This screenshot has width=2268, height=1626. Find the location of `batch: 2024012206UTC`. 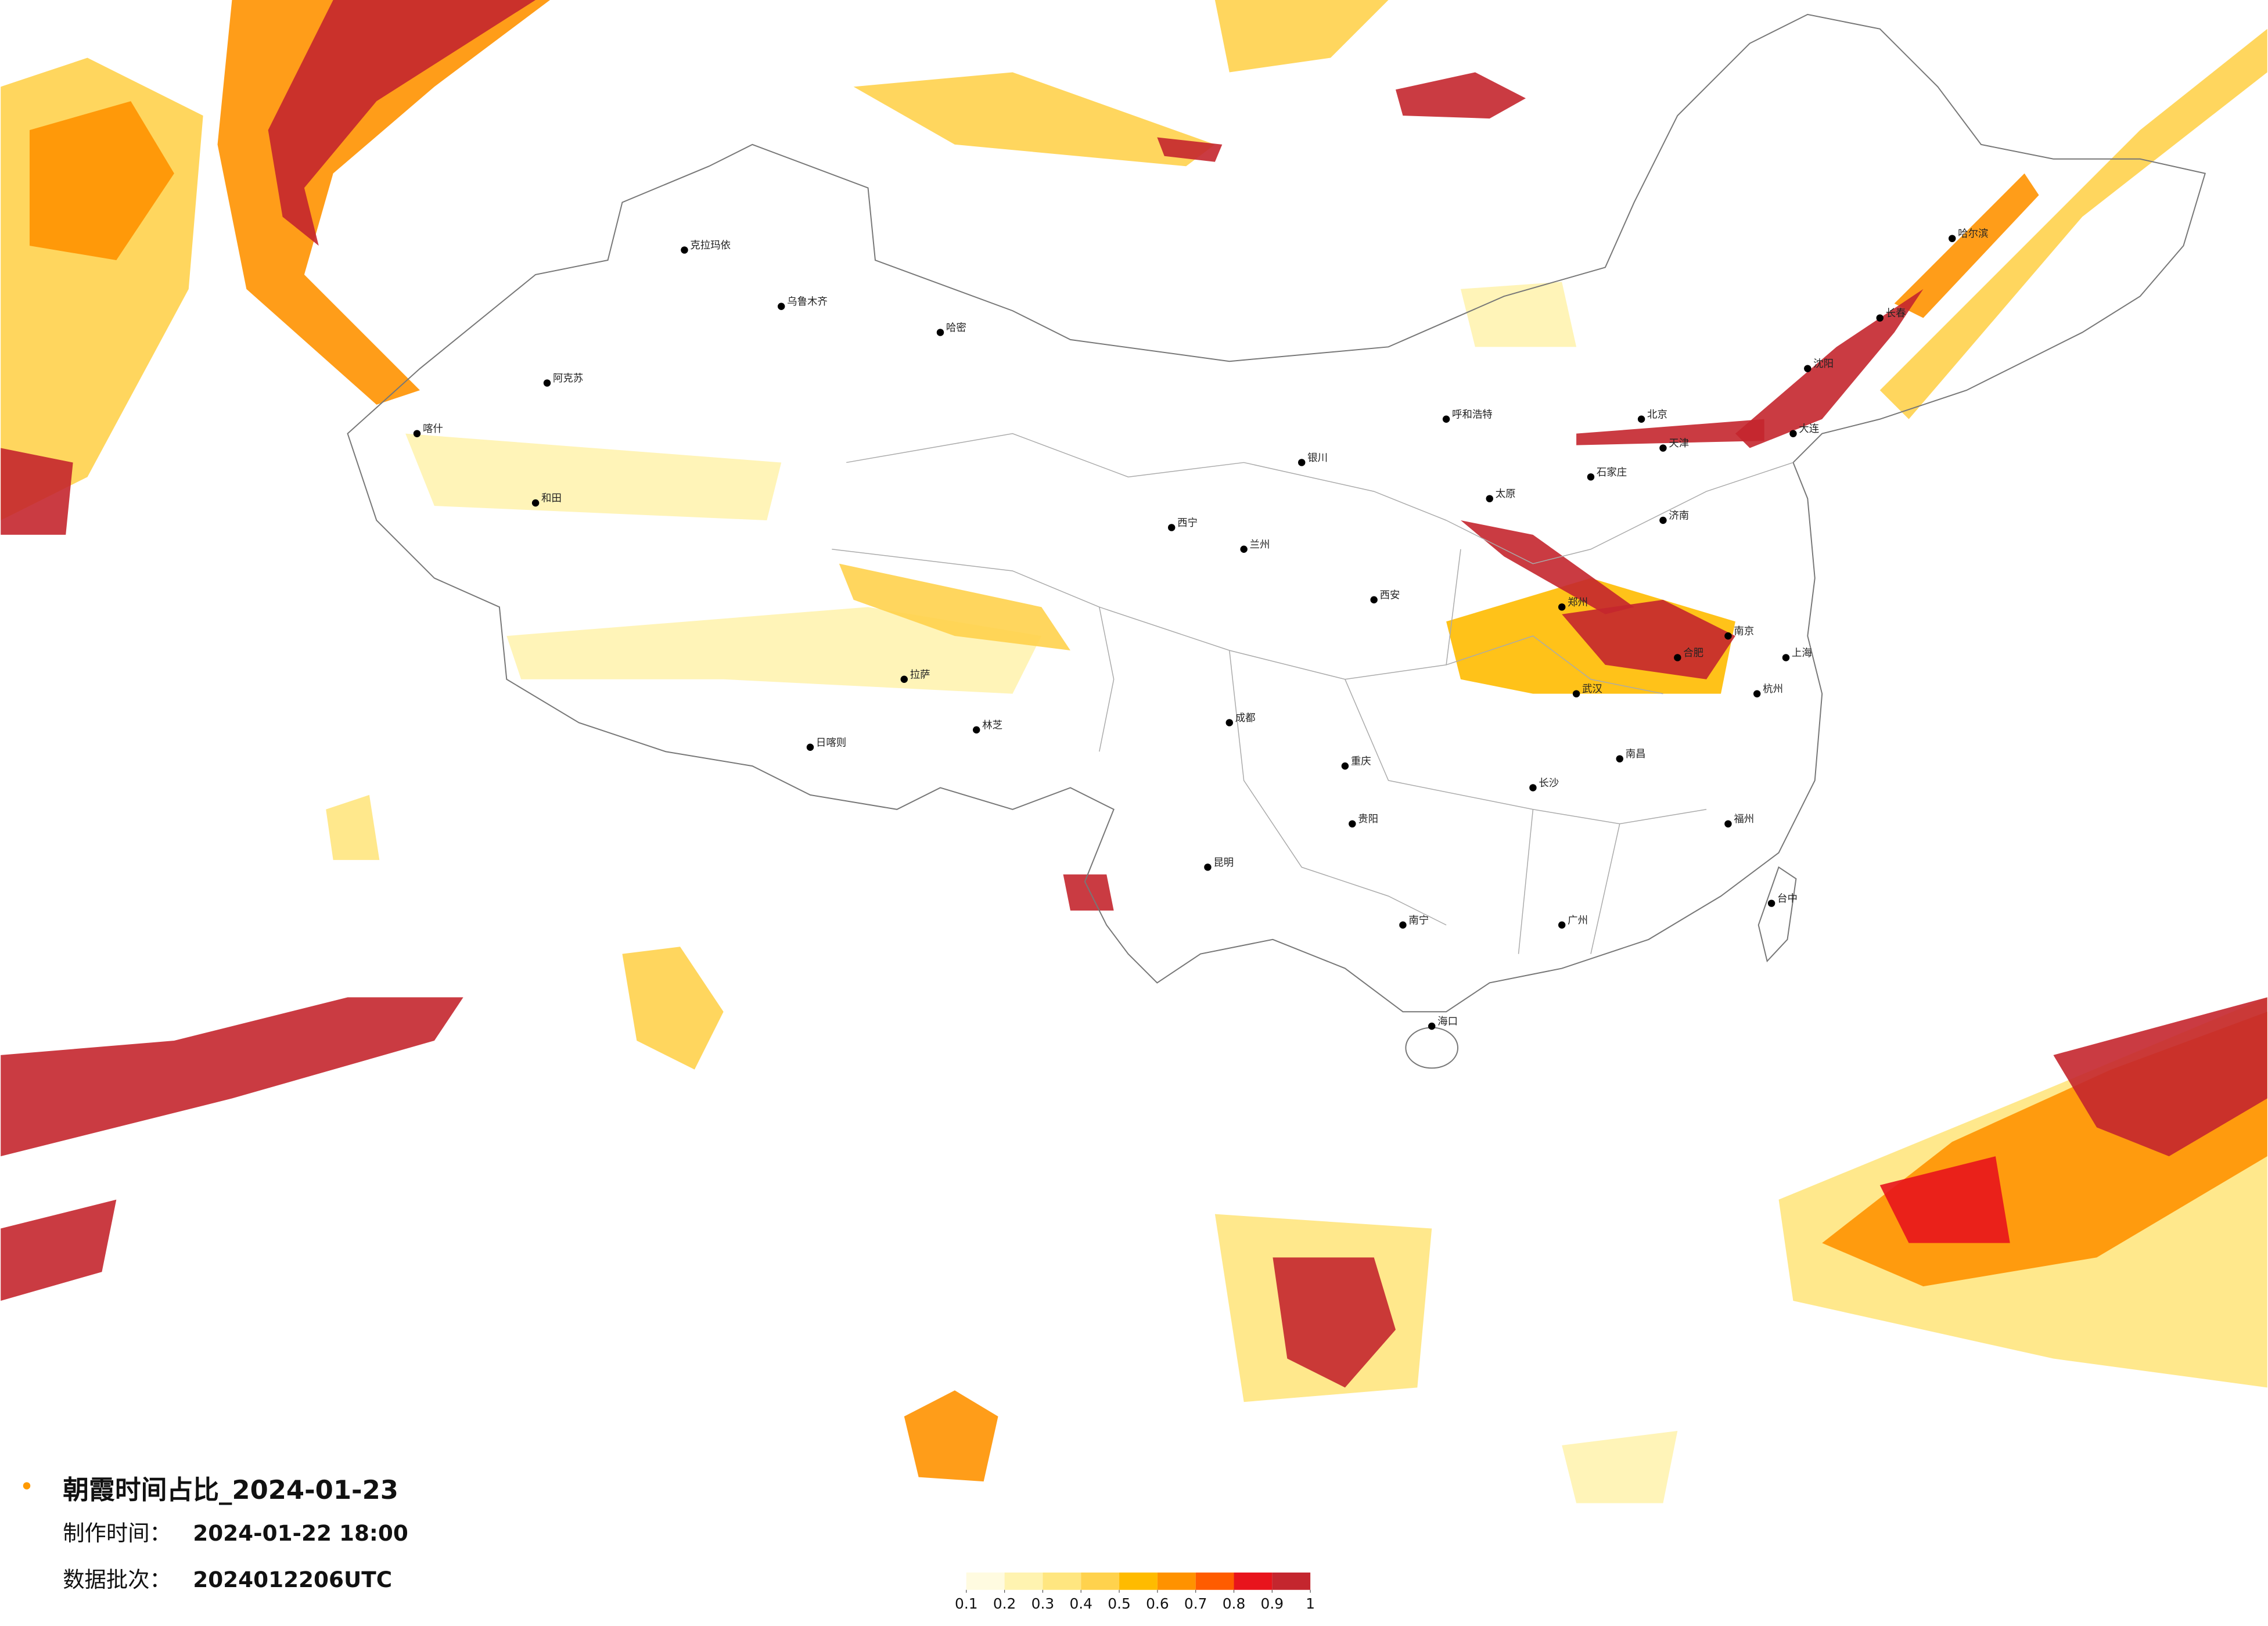

batch: 2024012206UTC is located at coordinates (292, 1579).